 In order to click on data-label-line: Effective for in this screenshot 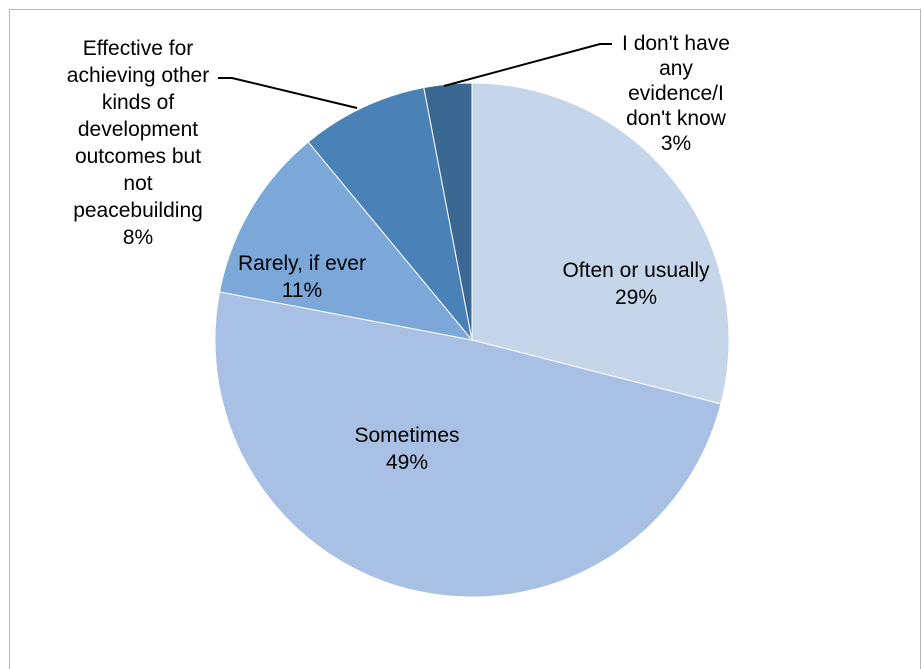, I will do `click(138, 48)`.